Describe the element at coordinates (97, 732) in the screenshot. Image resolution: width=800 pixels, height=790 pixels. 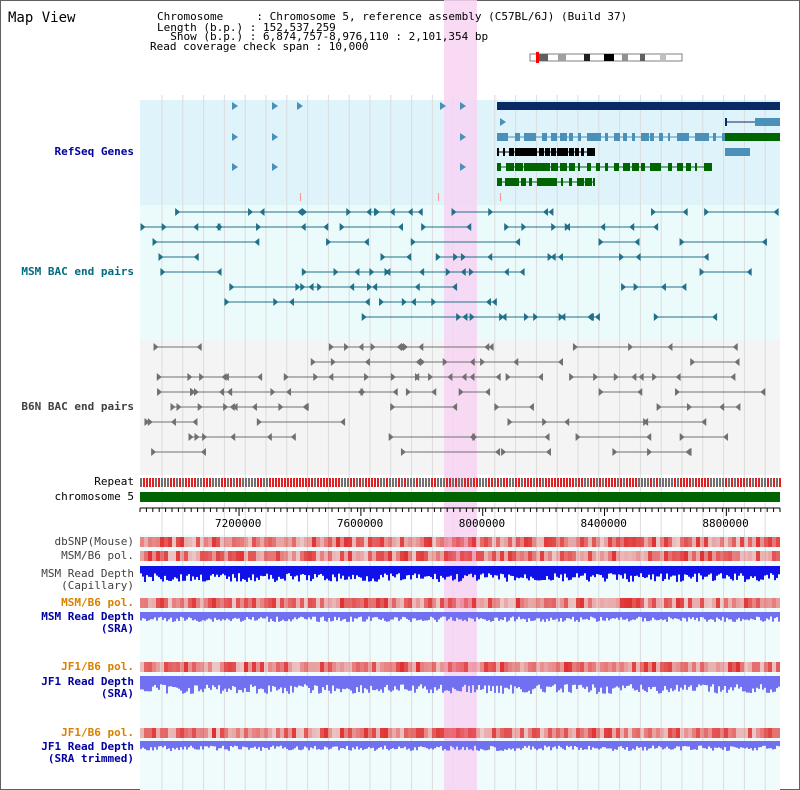
I see `track-label-jf1-b6-pol-2: JF1/B6 pol.` at that location.